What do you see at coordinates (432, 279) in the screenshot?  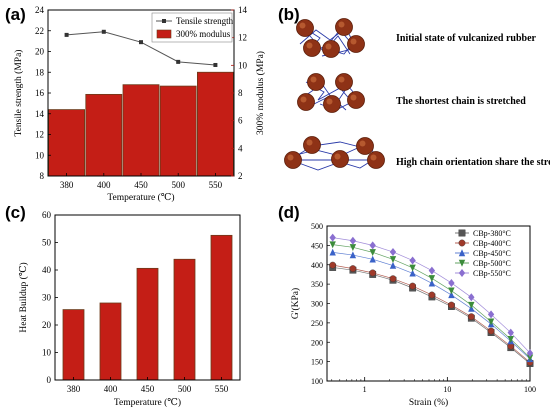 I see `point-CBp-500°C-5` at bounding box center [432, 279].